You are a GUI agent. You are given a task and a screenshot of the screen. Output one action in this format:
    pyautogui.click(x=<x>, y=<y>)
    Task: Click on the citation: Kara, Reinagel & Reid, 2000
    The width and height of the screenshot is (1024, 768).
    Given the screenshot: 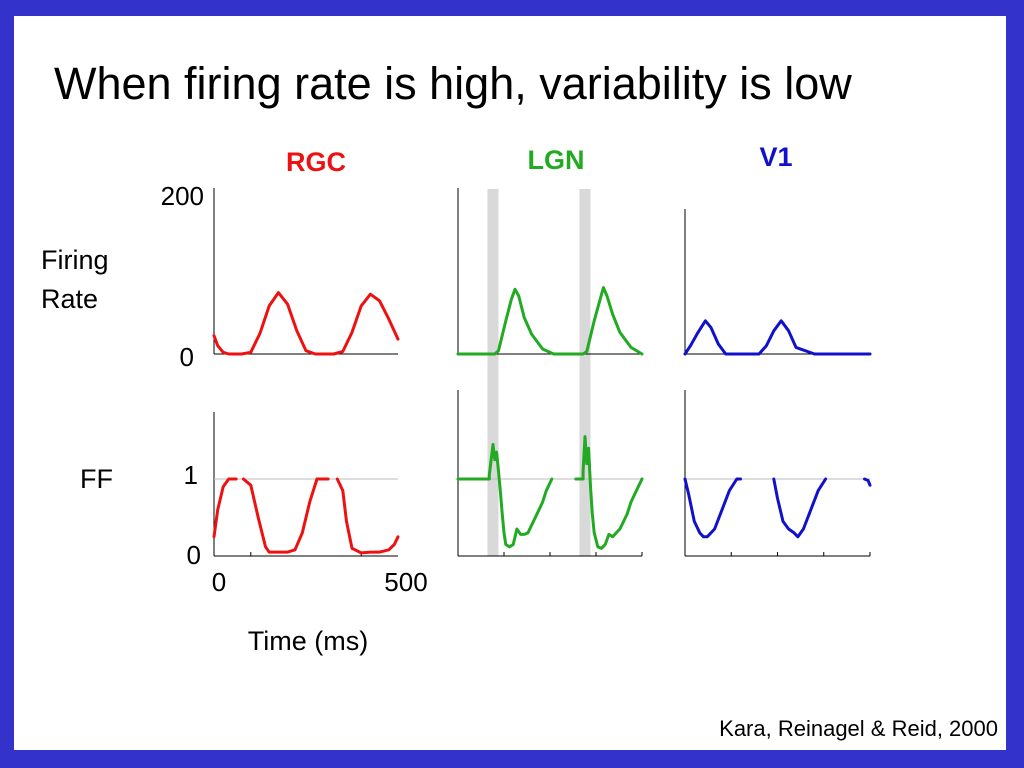 What is the action you would take?
    pyautogui.click(x=858, y=728)
    